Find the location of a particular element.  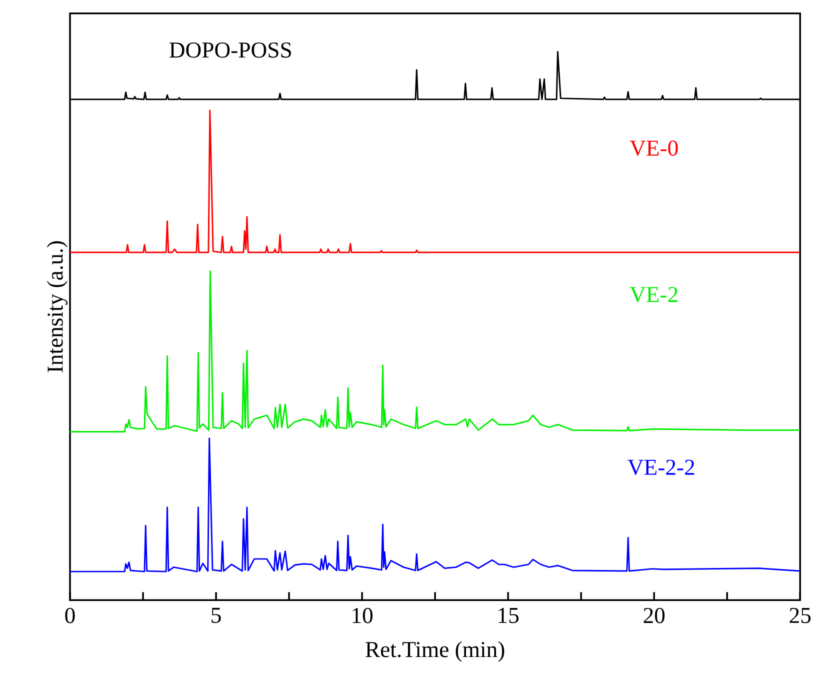

x-axis-title: Ret.Time (min) is located at coordinates (435, 651).